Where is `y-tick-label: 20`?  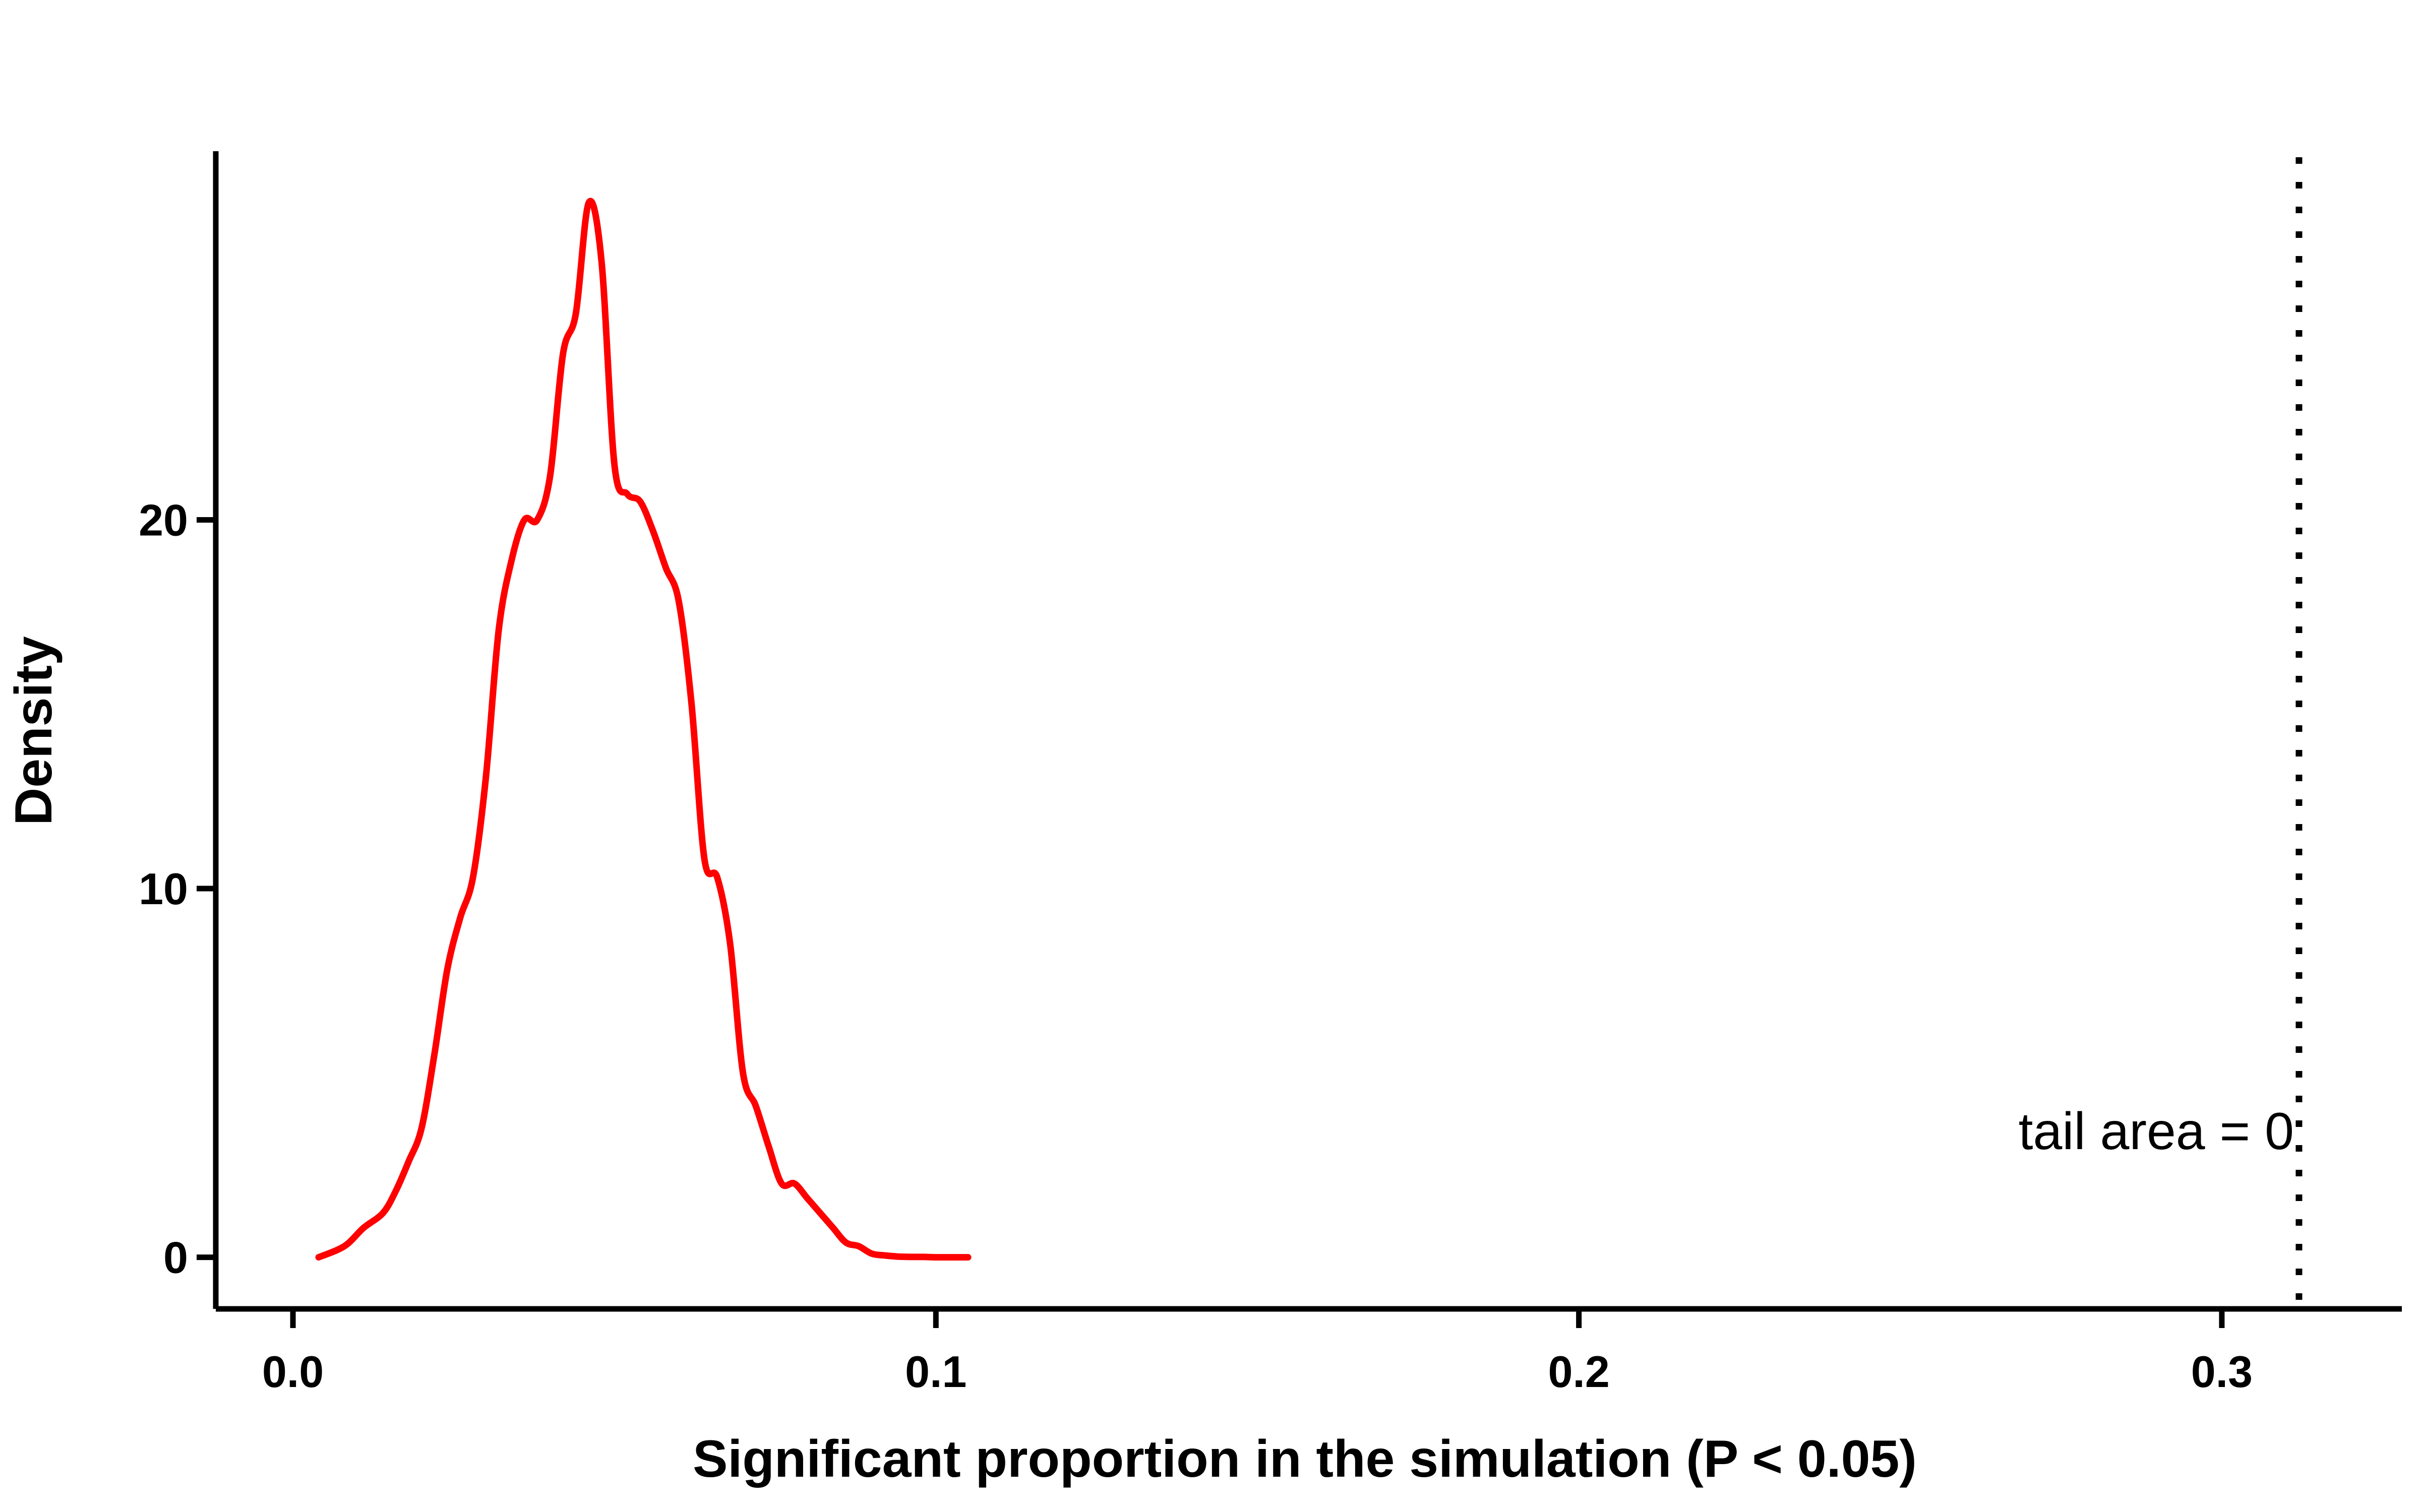
y-tick-label: 20 is located at coordinates (163, 520).